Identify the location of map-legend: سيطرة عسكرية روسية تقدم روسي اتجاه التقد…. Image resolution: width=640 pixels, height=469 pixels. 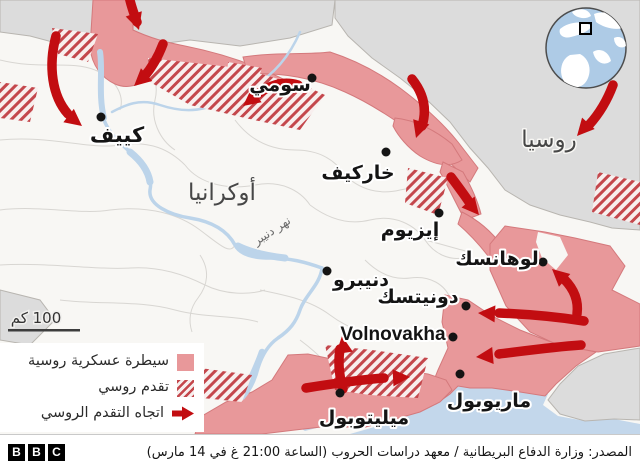
(102, 387).